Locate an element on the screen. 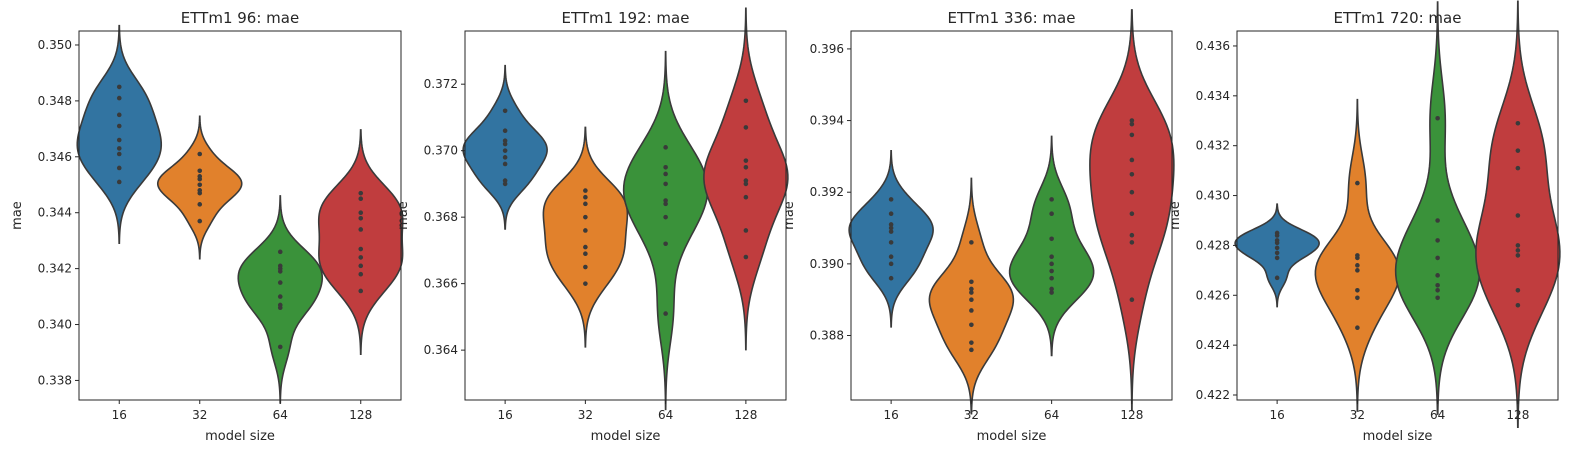  y-tick-label: 0.422 is located at coordinates (1213, 395).